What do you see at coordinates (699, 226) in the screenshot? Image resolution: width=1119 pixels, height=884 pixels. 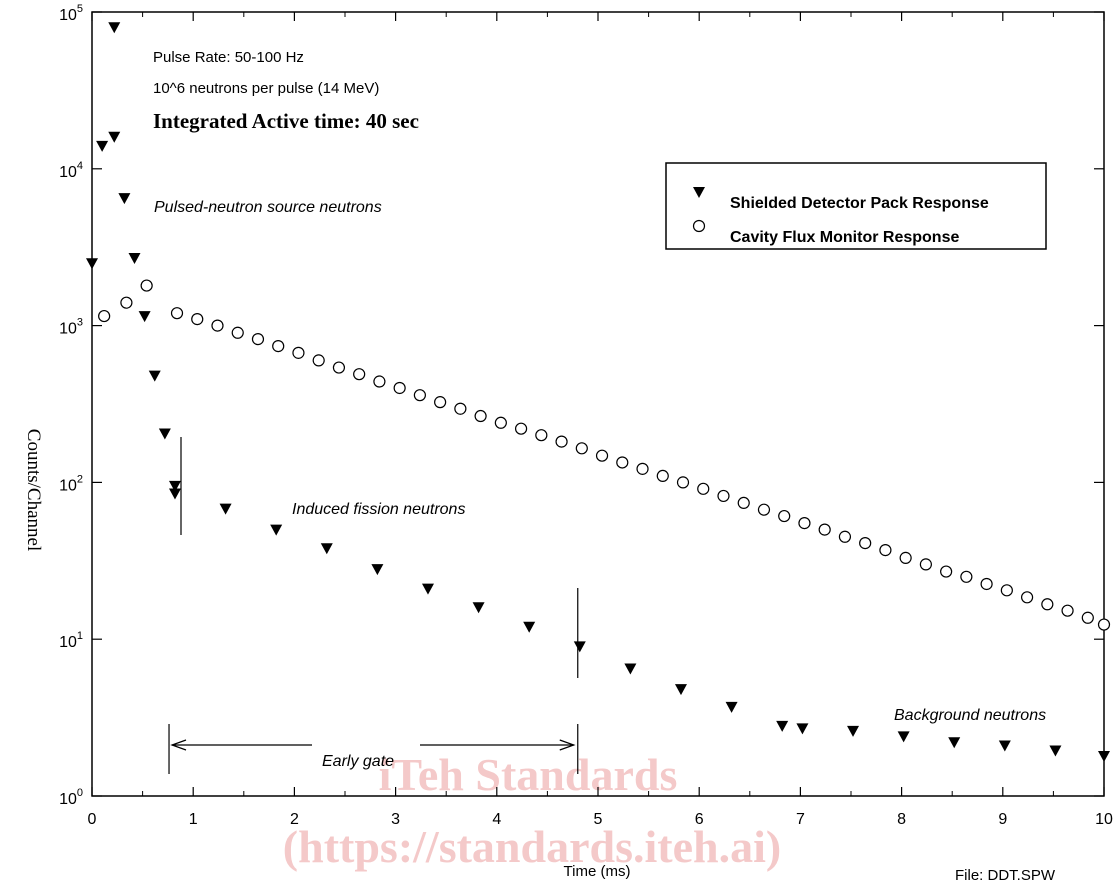 I see `legend-marker-cavity` at bounding box center [699, 226].